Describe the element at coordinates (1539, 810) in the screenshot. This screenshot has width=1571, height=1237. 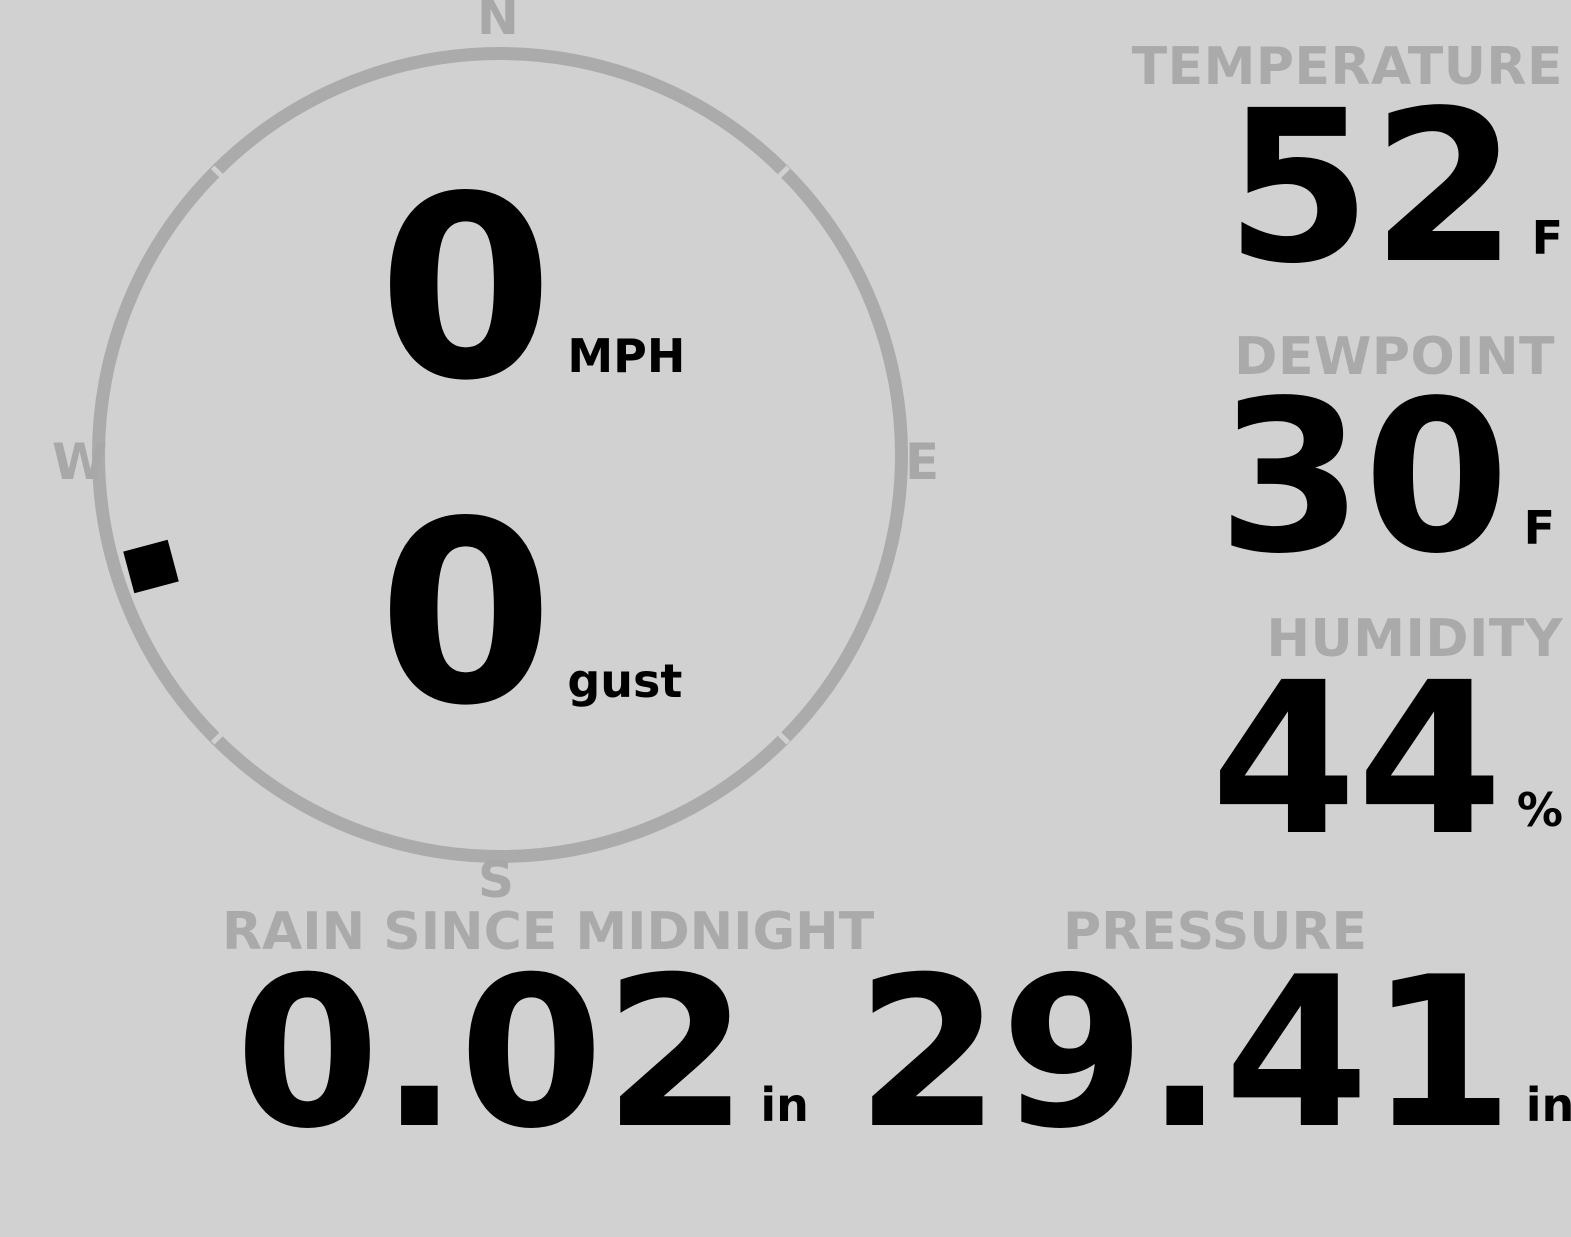
I see `stat-humidity-unit: %` at that location.